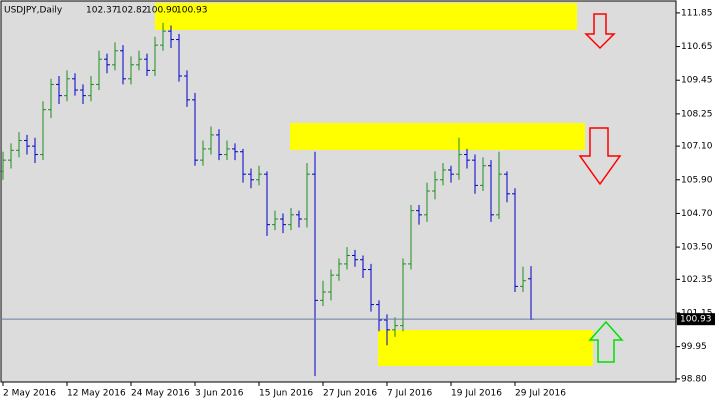 This screenshot has width=719, height=404. Describe the element at coordinates (697, 147) in the screenshot. I see `y-tick-label: 107.10` at that location.